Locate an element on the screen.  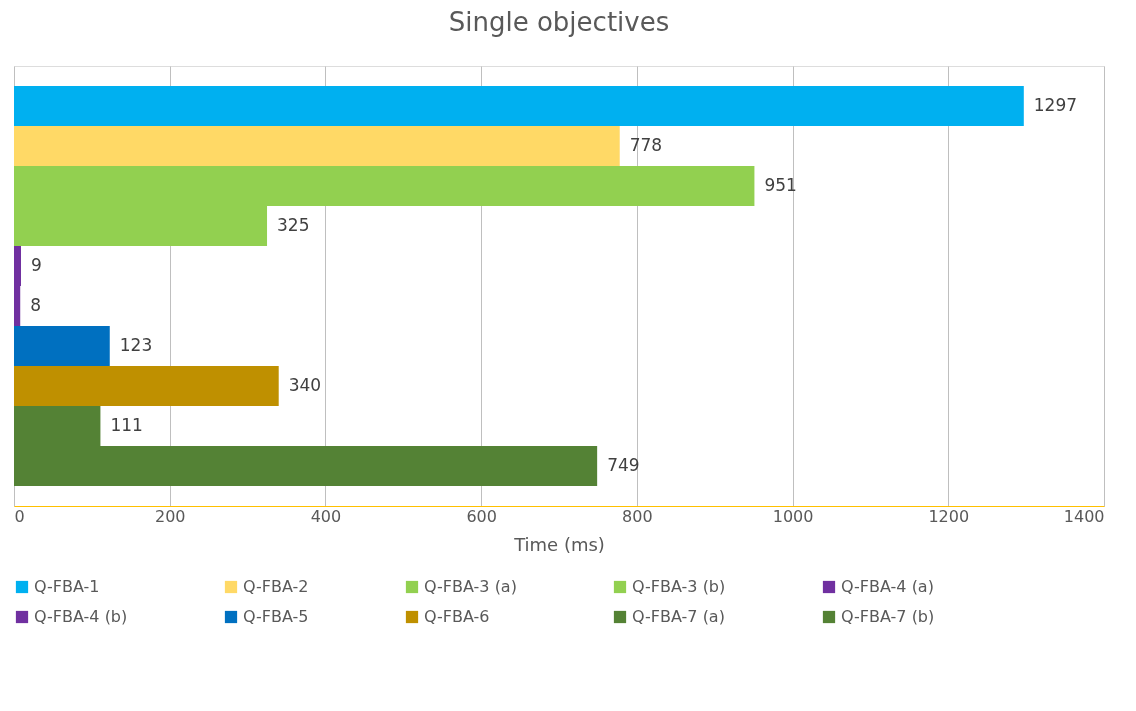
data-label: 123 is located at coordinates (136, 345).